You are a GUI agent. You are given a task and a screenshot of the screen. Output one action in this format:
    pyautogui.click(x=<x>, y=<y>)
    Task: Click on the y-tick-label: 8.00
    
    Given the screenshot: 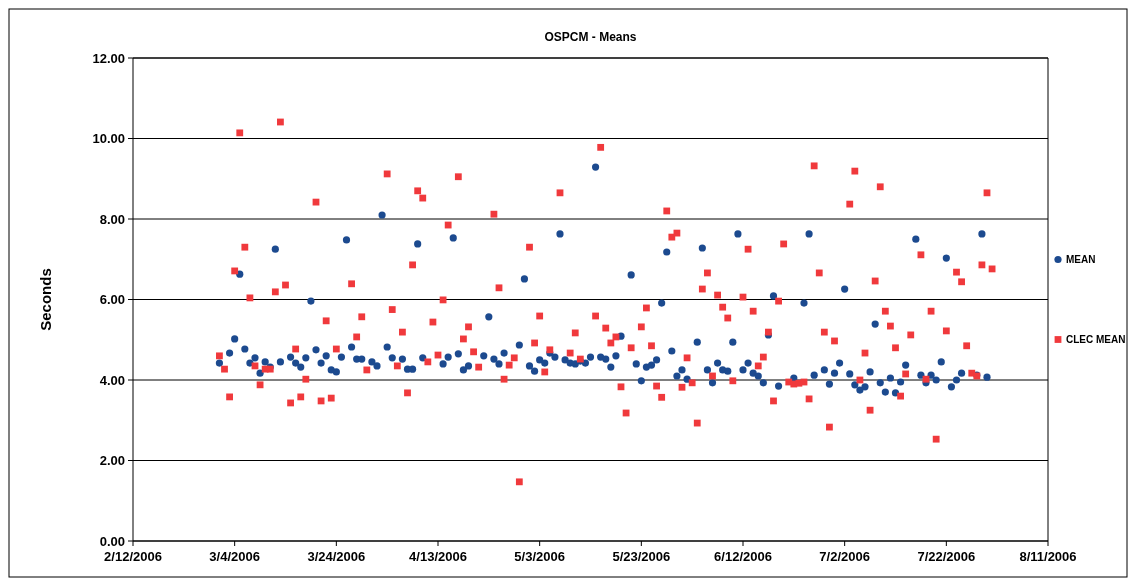 What is the action you would take?
    pyautogui.click(x=112, y=219)
    